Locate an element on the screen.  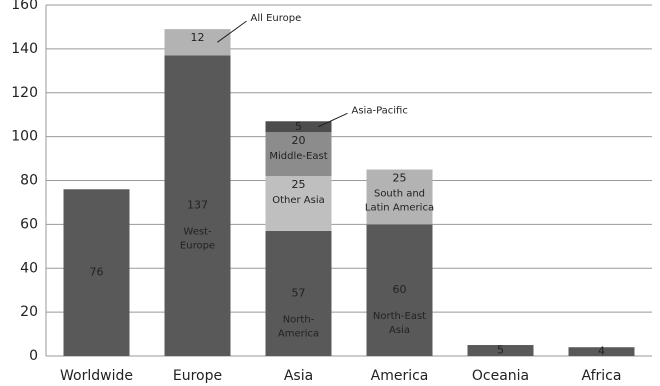
callout-label: All Europe is located at coordinates (276, 18).